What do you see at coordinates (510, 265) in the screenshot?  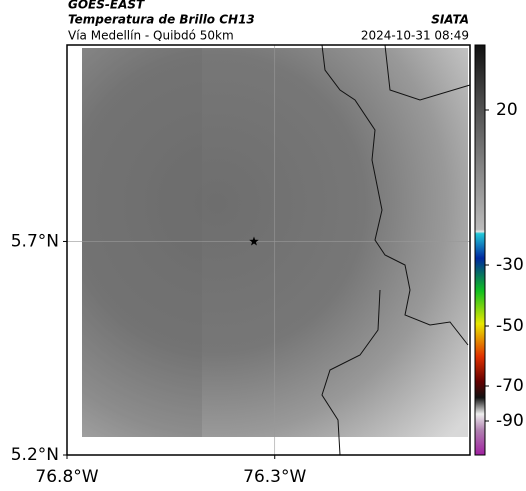 I see `colorbar-tick-label: -30` at bounding box center [510, 265].